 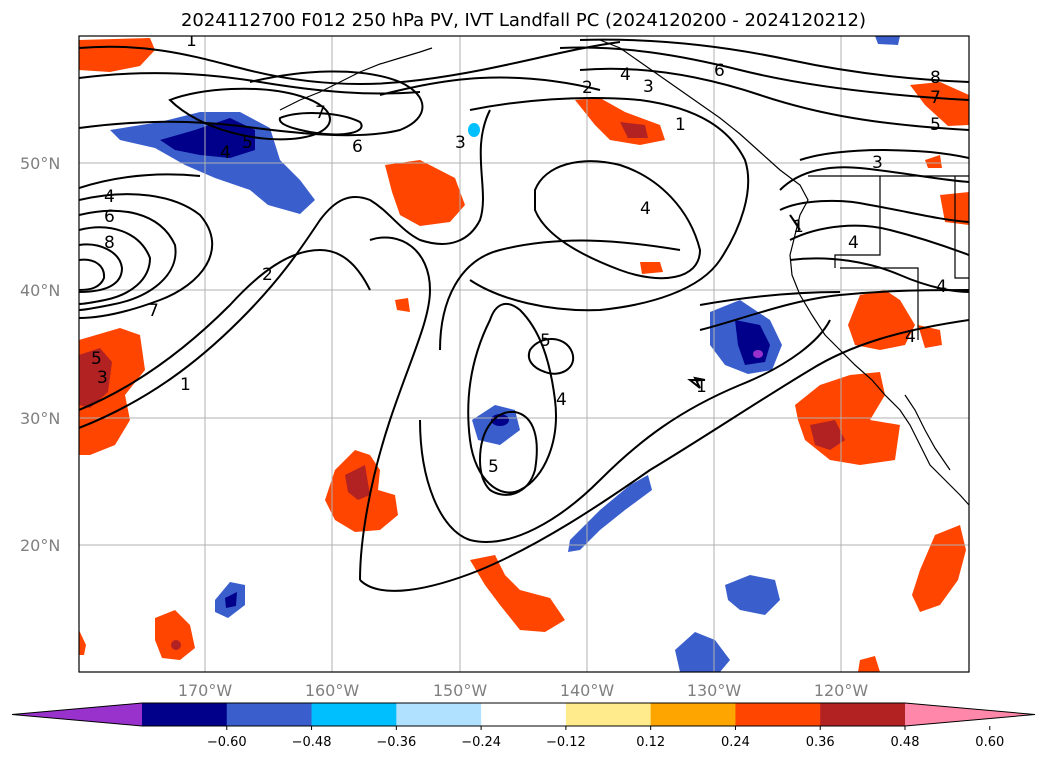 I want to click on colorbar-tick-label: 0.24, so click(x=735, y=742).